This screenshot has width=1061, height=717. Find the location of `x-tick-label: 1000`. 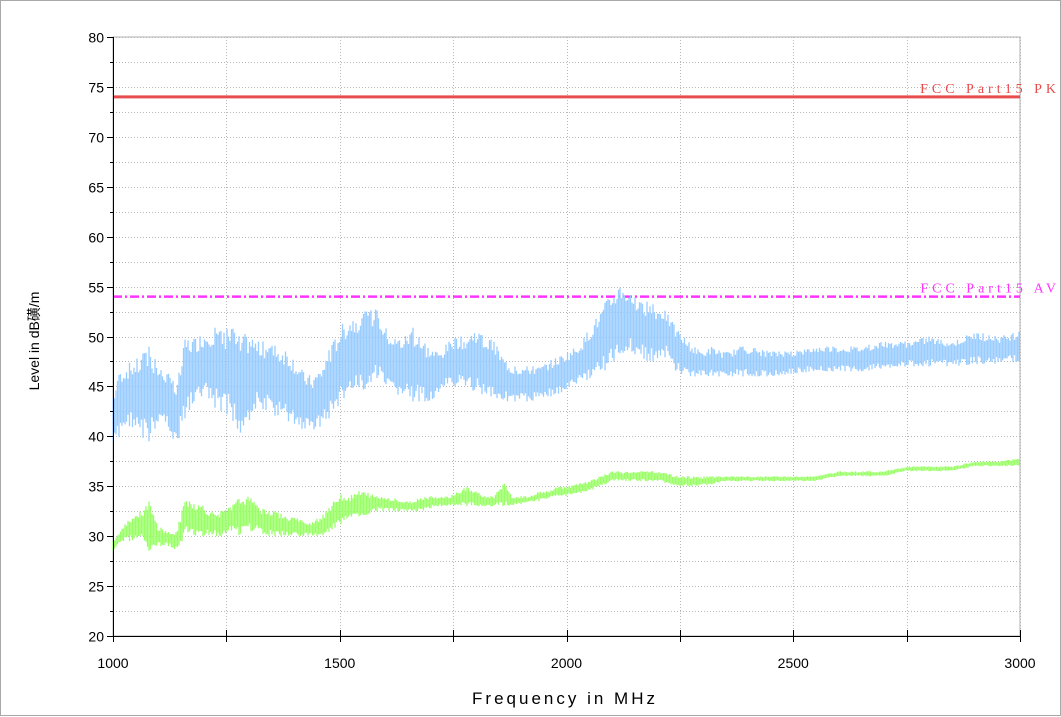

x-tick-label: 1000 is located at coordinates (112, 663).